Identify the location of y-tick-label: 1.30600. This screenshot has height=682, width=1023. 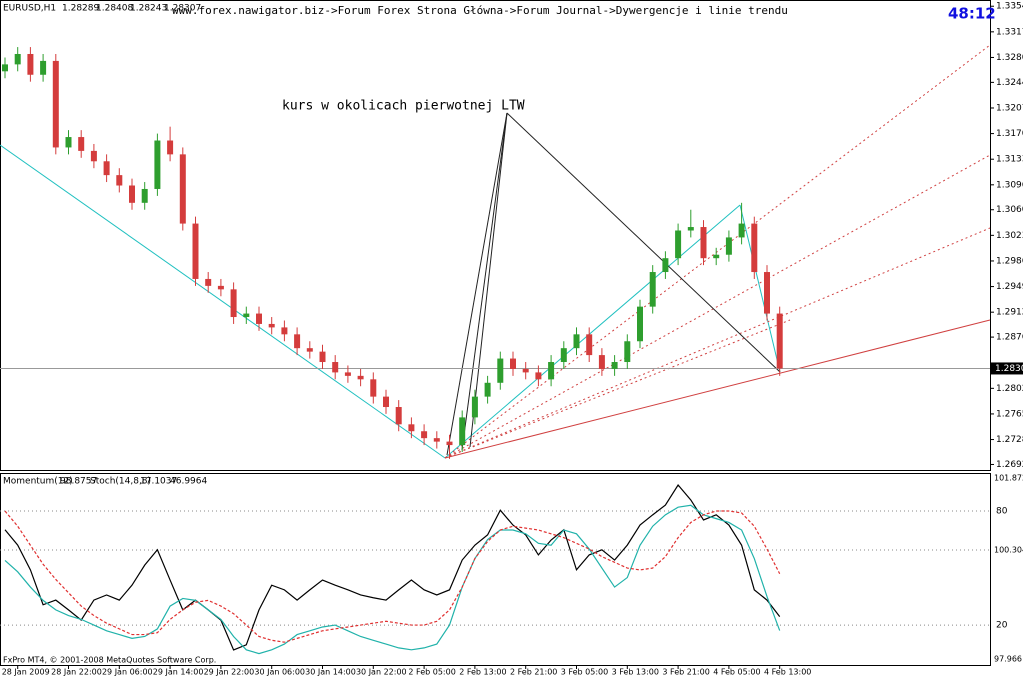
(1009, 210).